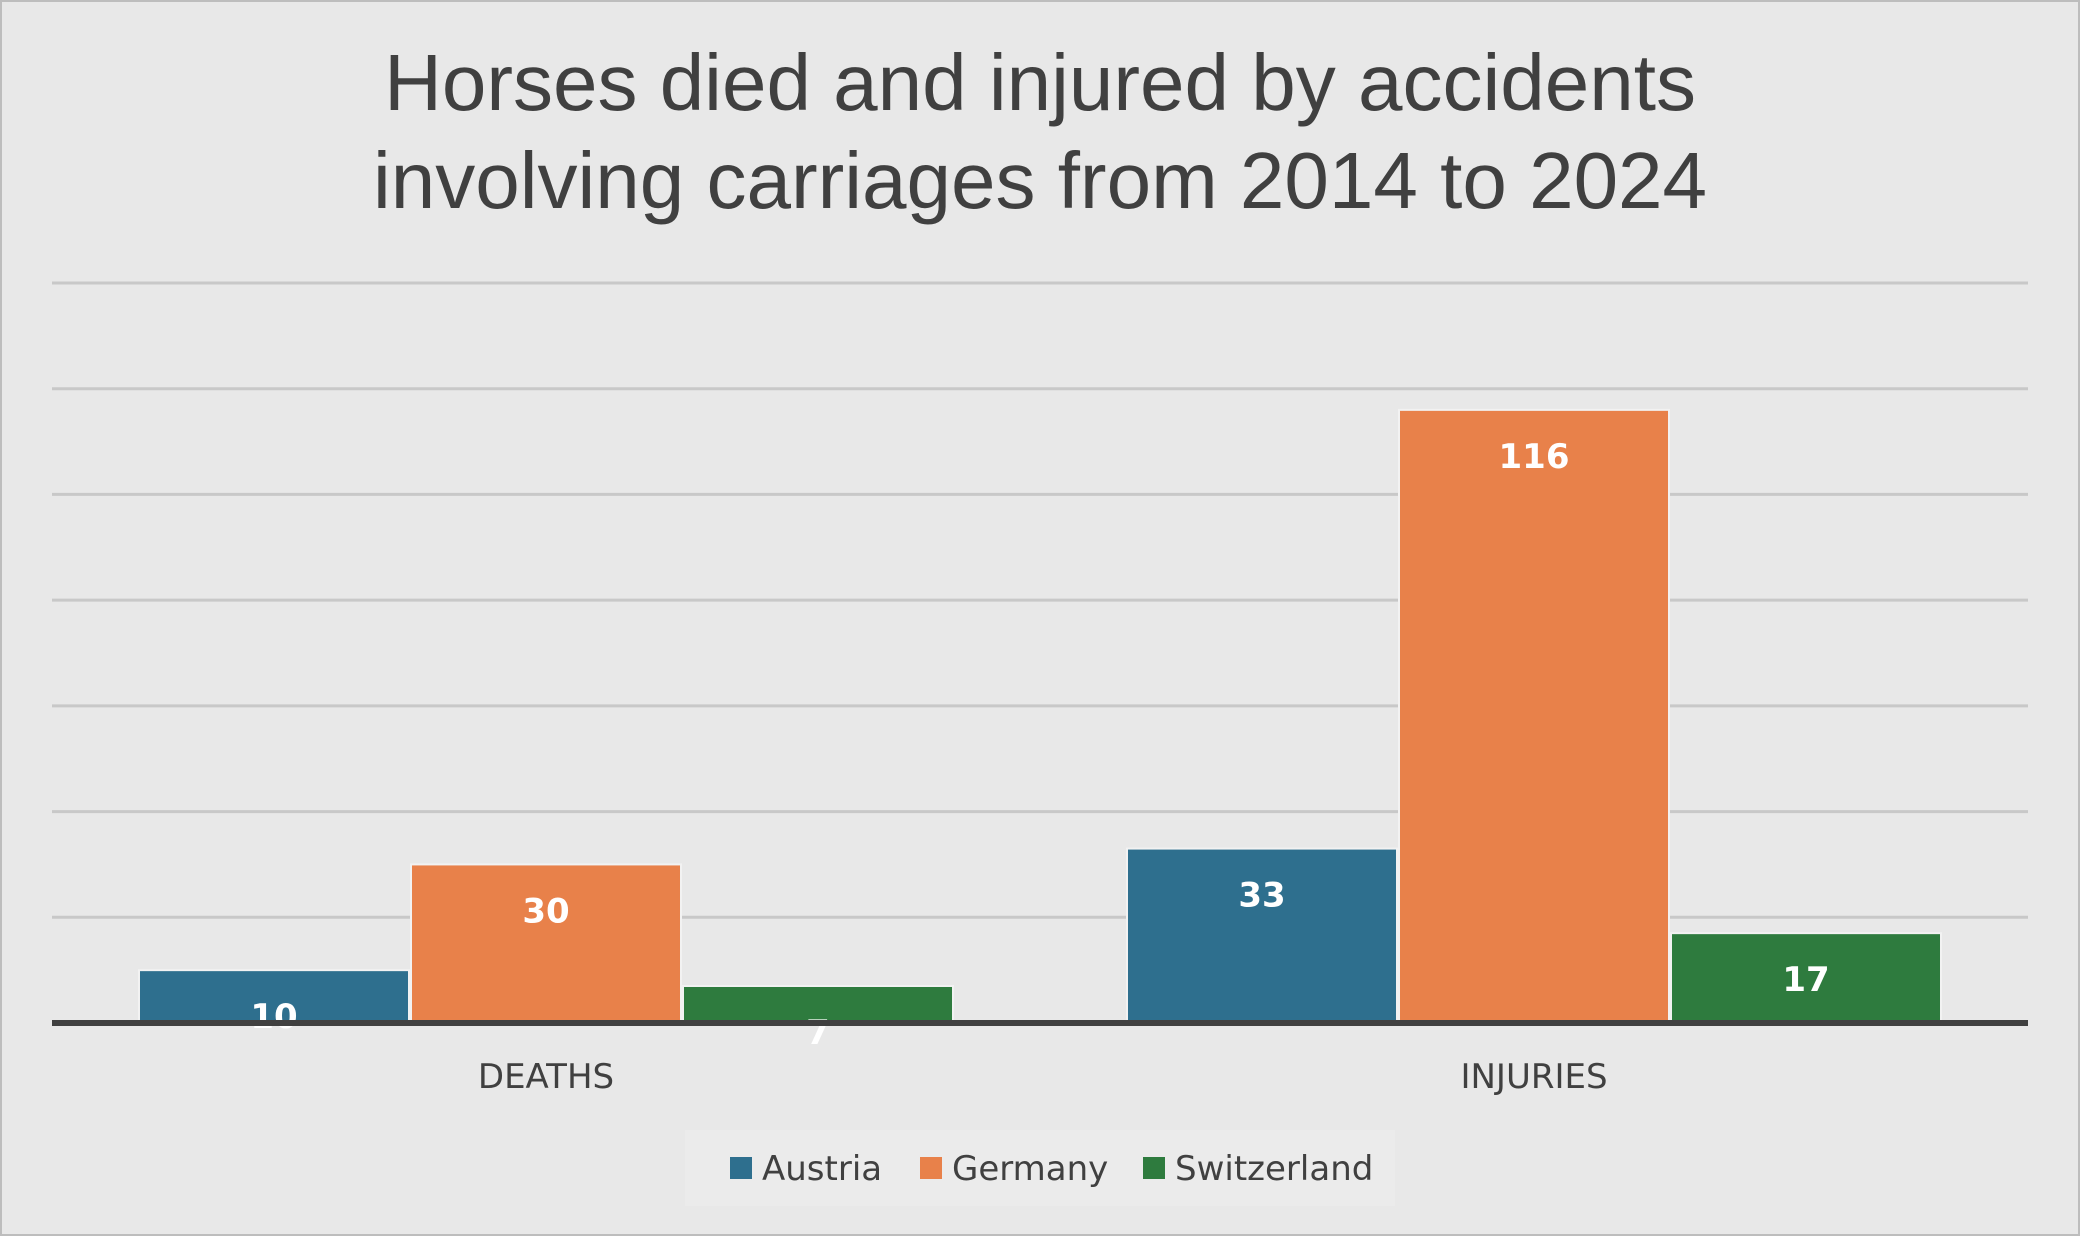 The height and width of the screenshot is (1236, 2080). What do you see at coordinates (1261, 896) in the screenshot?
I see `data-label: 33` at bounding box center [1261, 896].